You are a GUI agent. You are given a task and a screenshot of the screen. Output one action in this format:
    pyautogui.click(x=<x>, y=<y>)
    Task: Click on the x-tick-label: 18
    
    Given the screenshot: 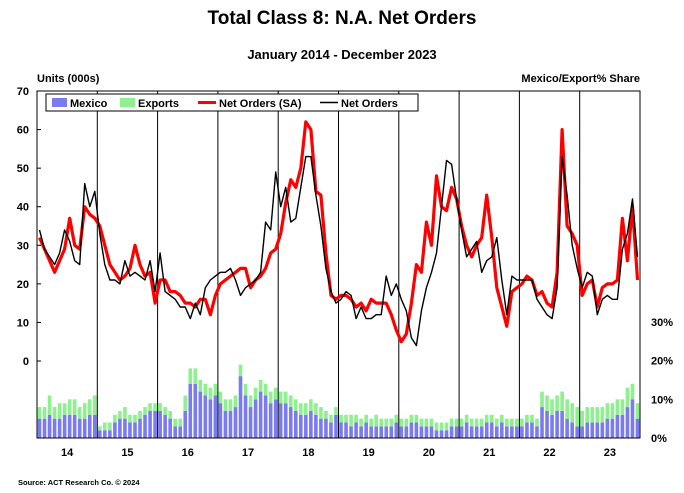 What is the action you would take?
    pyautogui.click(x=308, y=453)
    